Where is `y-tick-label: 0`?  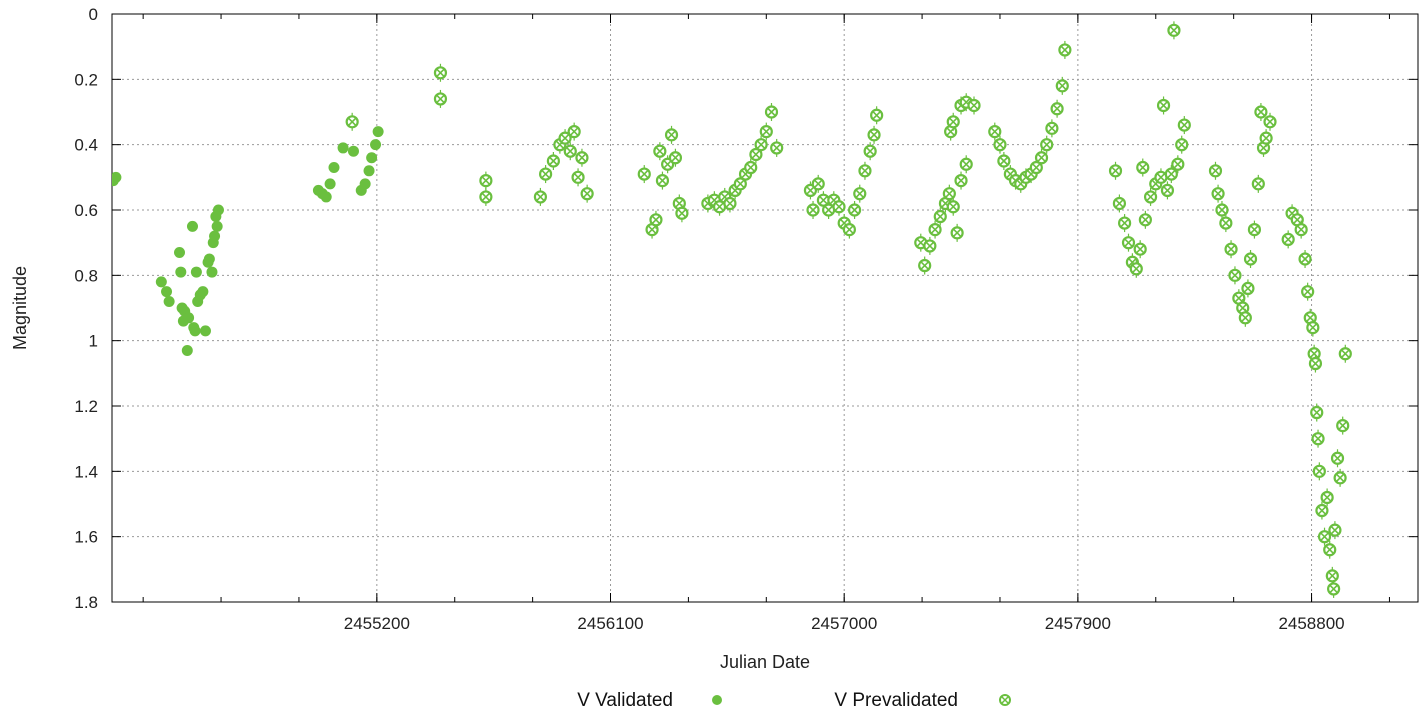
y-tick-label: 0 is located at coordinates (93, 14).